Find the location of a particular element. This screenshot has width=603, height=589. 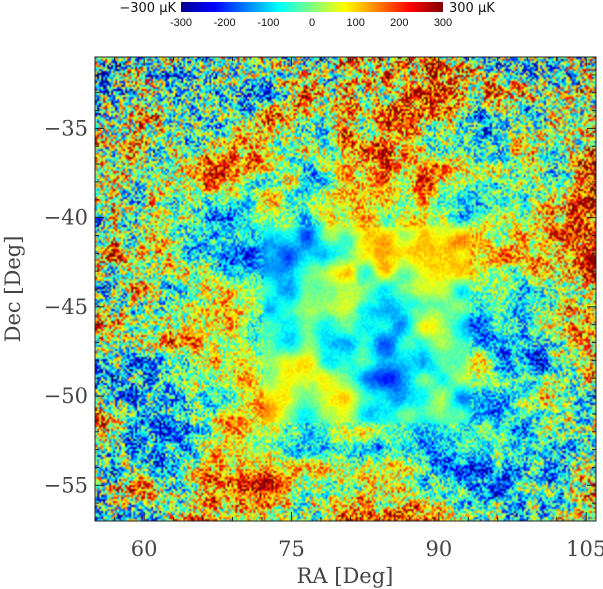

x-tick-label: 60 is located at coordinates (144, 549).